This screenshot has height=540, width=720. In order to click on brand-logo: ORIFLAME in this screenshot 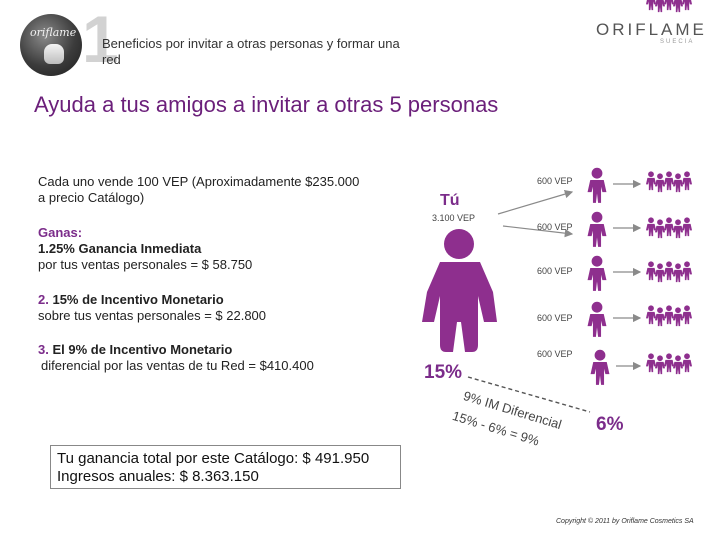, I will do `click(651, 29)`.